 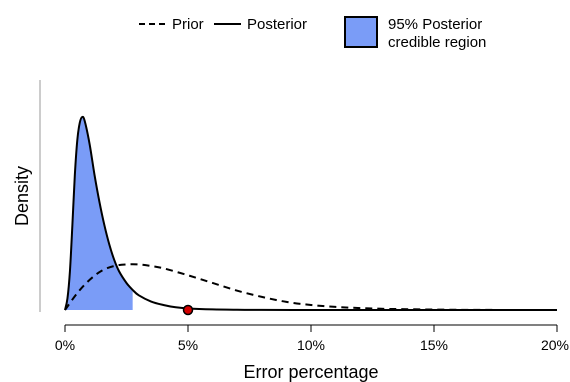 I want to click on x-tick-label: 15%, so click(x=434, y=345).